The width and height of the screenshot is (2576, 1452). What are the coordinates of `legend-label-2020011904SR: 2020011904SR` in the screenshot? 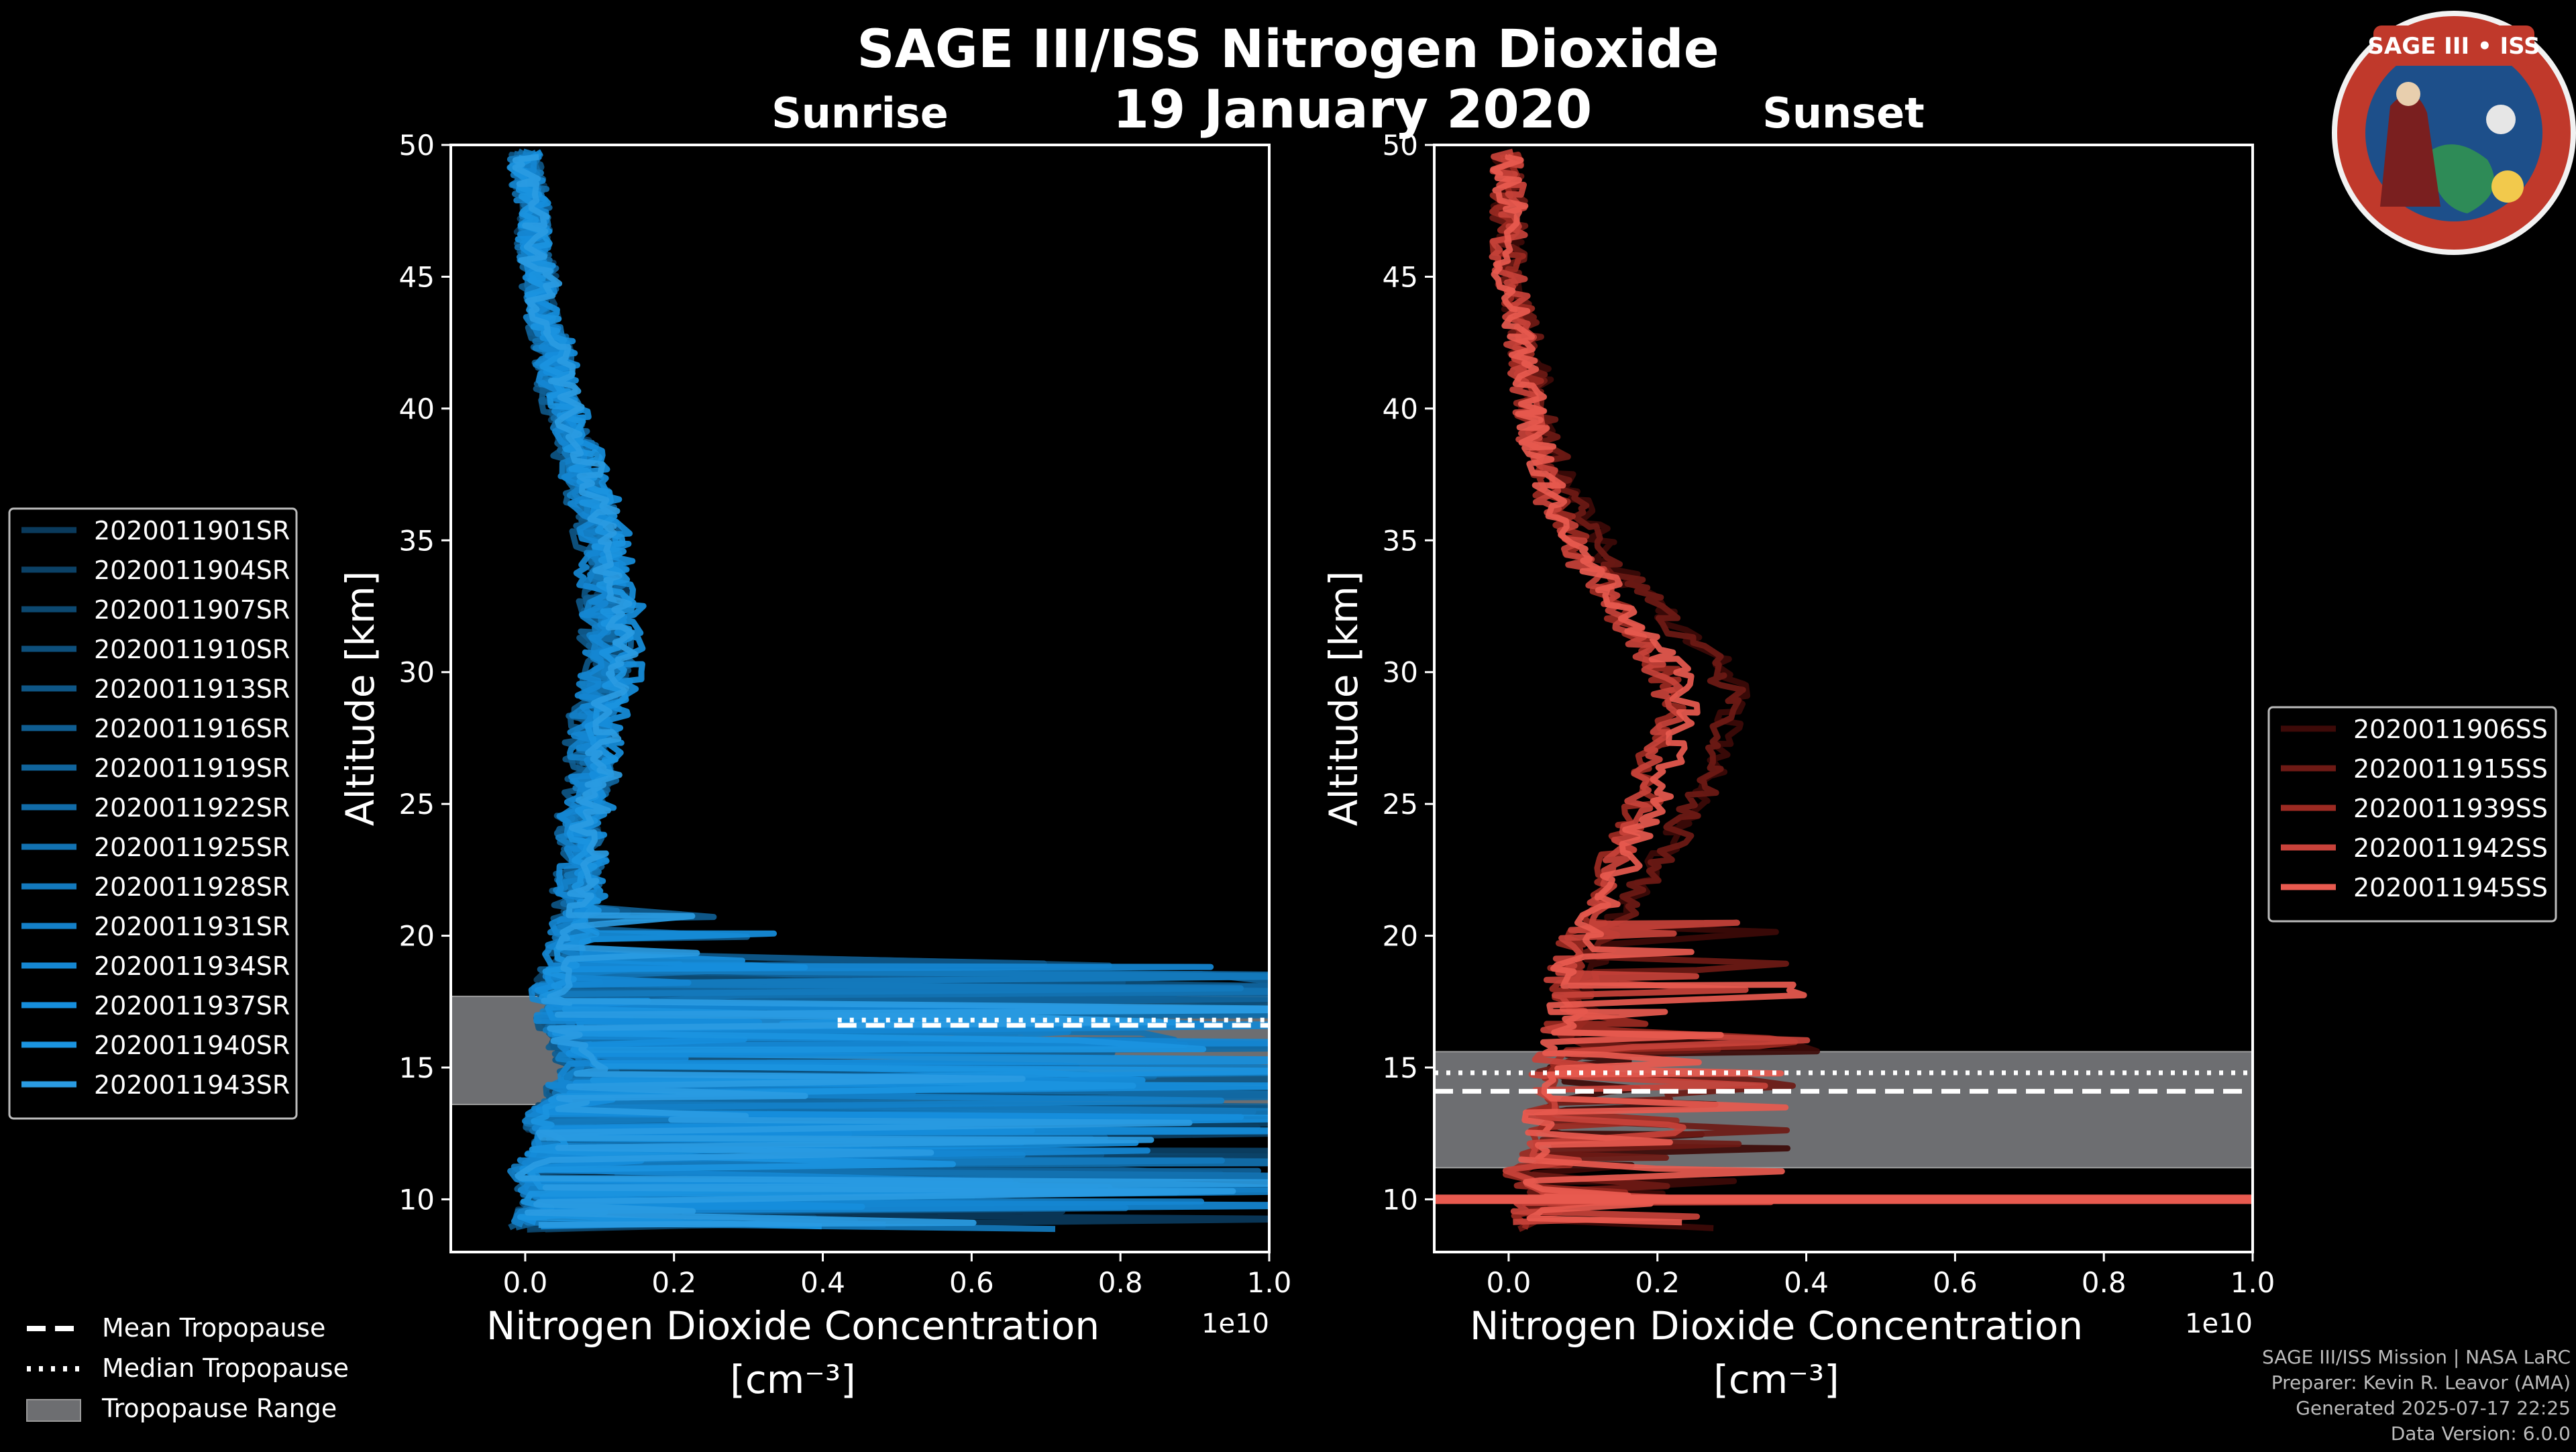 It's located at (192, 571).